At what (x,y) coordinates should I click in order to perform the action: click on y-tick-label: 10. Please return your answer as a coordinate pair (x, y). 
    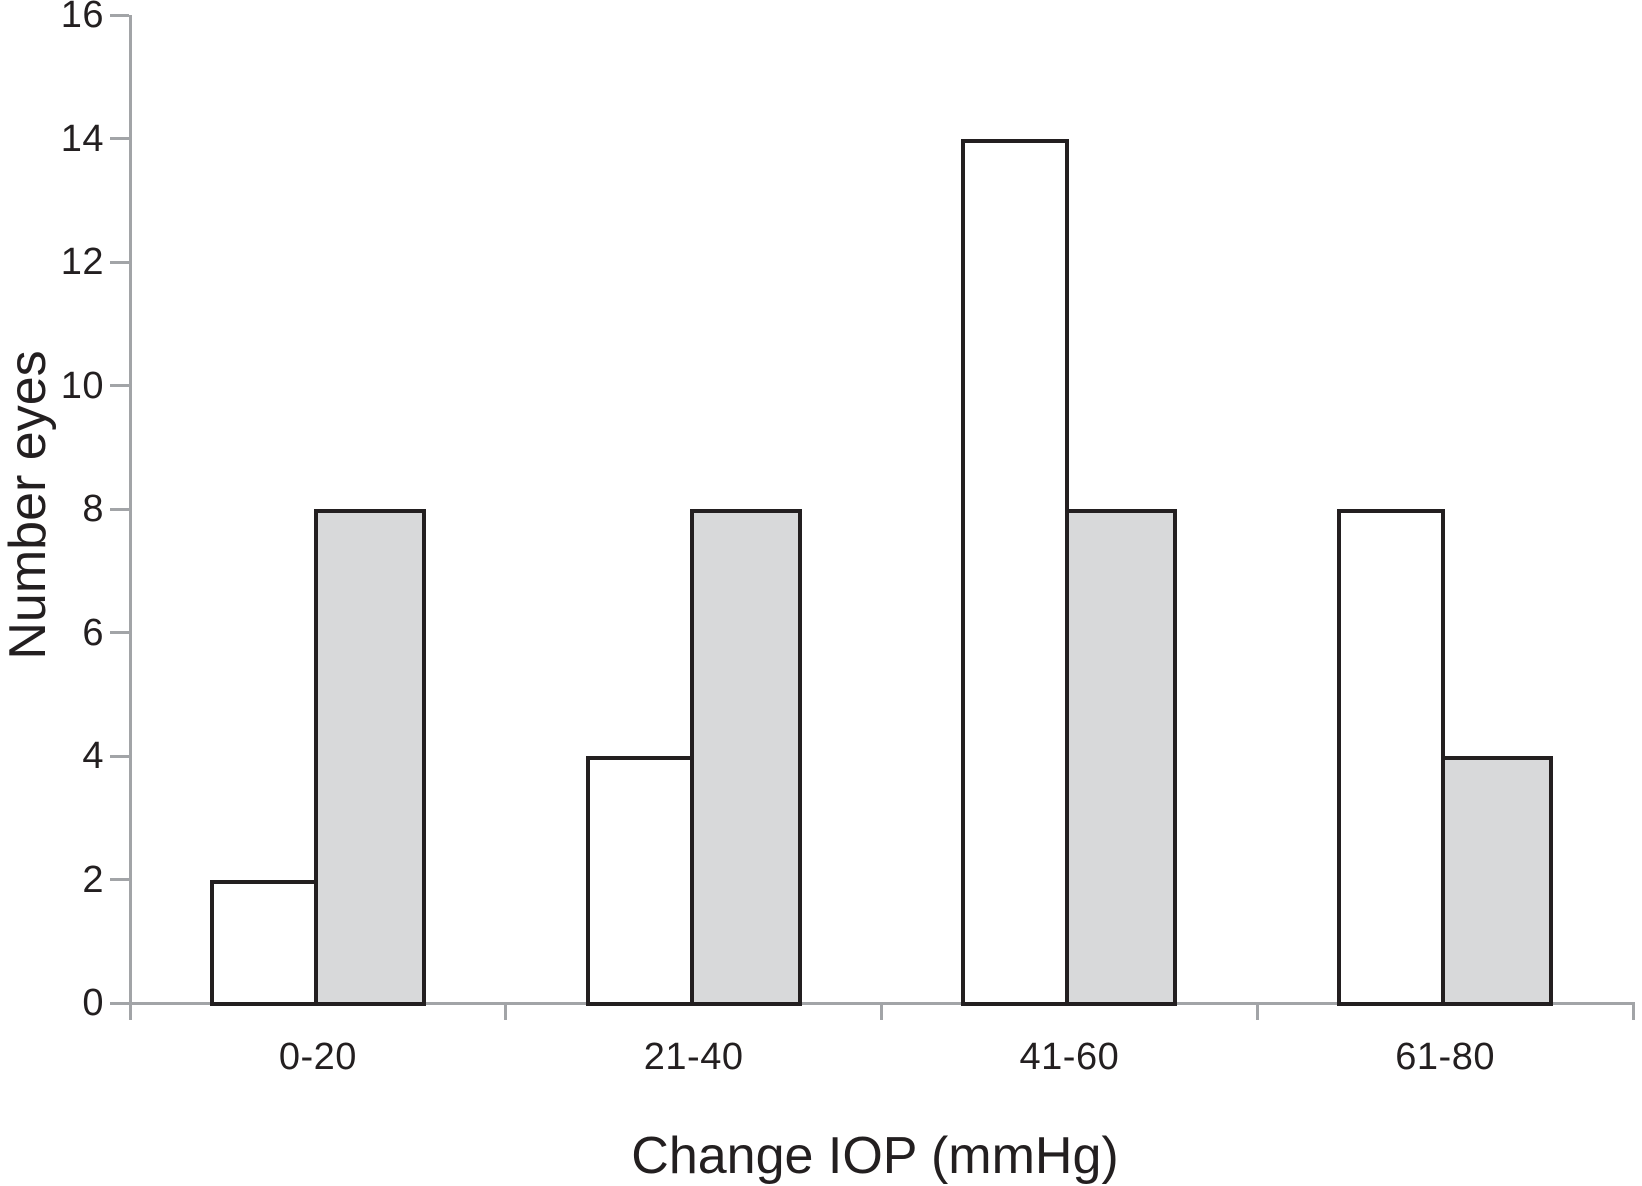
    Looking at the image, I should click on (82, 385).